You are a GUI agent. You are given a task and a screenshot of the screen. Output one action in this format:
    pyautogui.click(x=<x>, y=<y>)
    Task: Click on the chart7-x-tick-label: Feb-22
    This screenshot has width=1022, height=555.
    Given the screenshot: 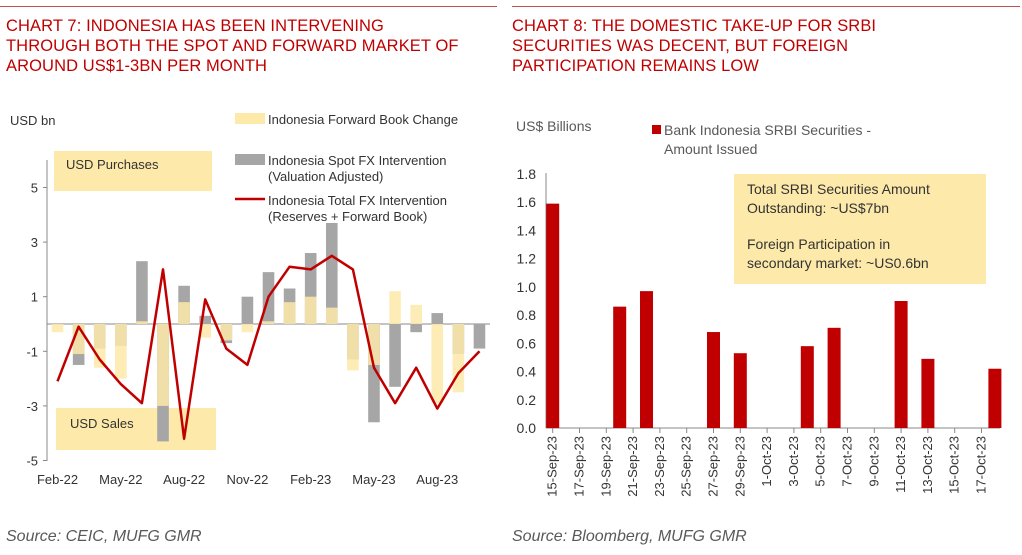 What is the action you would take?
    pyautogui.click(x=57, y=479)
    